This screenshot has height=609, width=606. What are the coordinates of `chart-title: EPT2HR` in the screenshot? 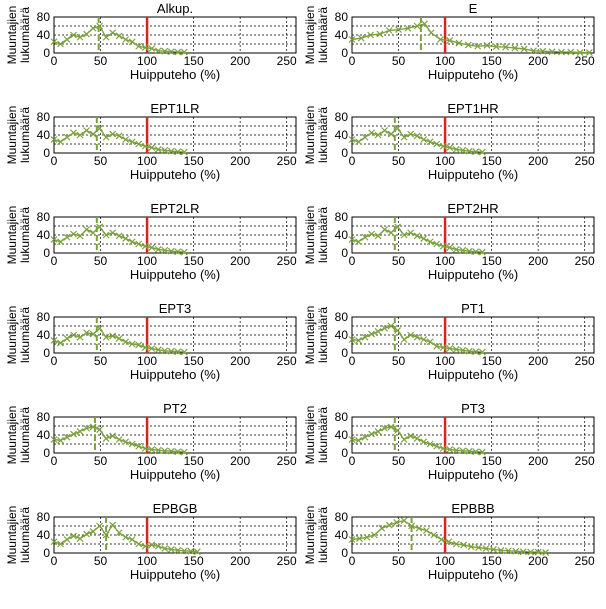 It's located at (472, 208).